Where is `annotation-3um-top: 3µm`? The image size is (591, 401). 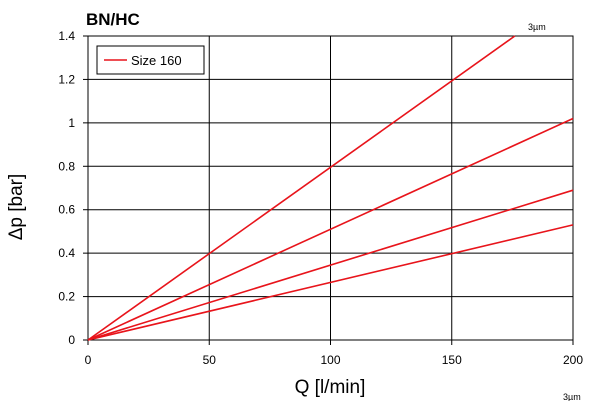 annotation-3um-top: 3µm is located at coordinates (537, 27).